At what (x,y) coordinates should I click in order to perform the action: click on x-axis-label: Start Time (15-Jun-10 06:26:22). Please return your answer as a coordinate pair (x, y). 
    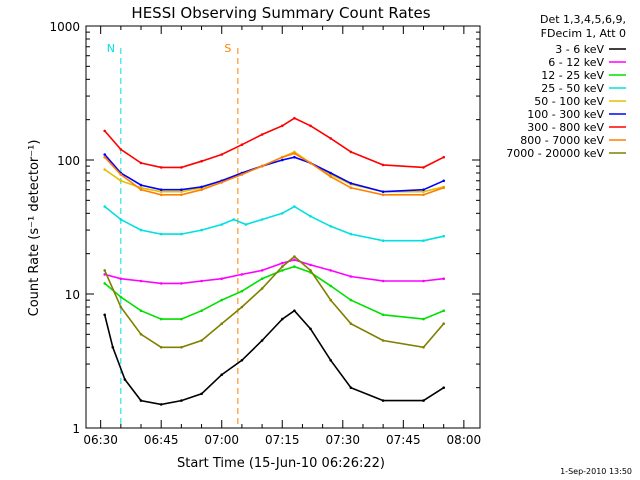
    Looking at the image, I should click on (281, 463).